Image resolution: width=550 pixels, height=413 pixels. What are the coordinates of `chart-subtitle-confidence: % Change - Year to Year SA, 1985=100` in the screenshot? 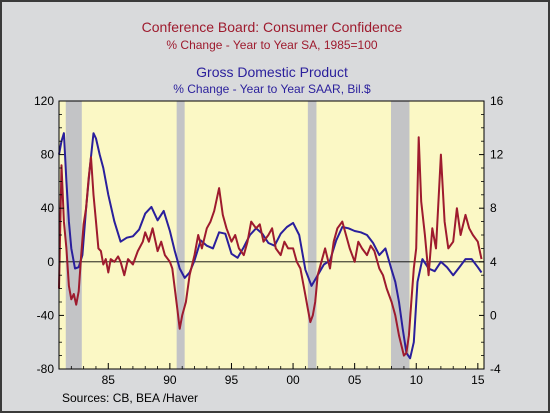 It's located at (271, 45).